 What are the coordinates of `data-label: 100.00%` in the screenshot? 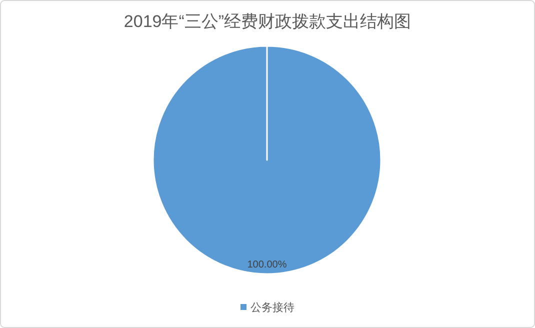 It's located at (267, 265).